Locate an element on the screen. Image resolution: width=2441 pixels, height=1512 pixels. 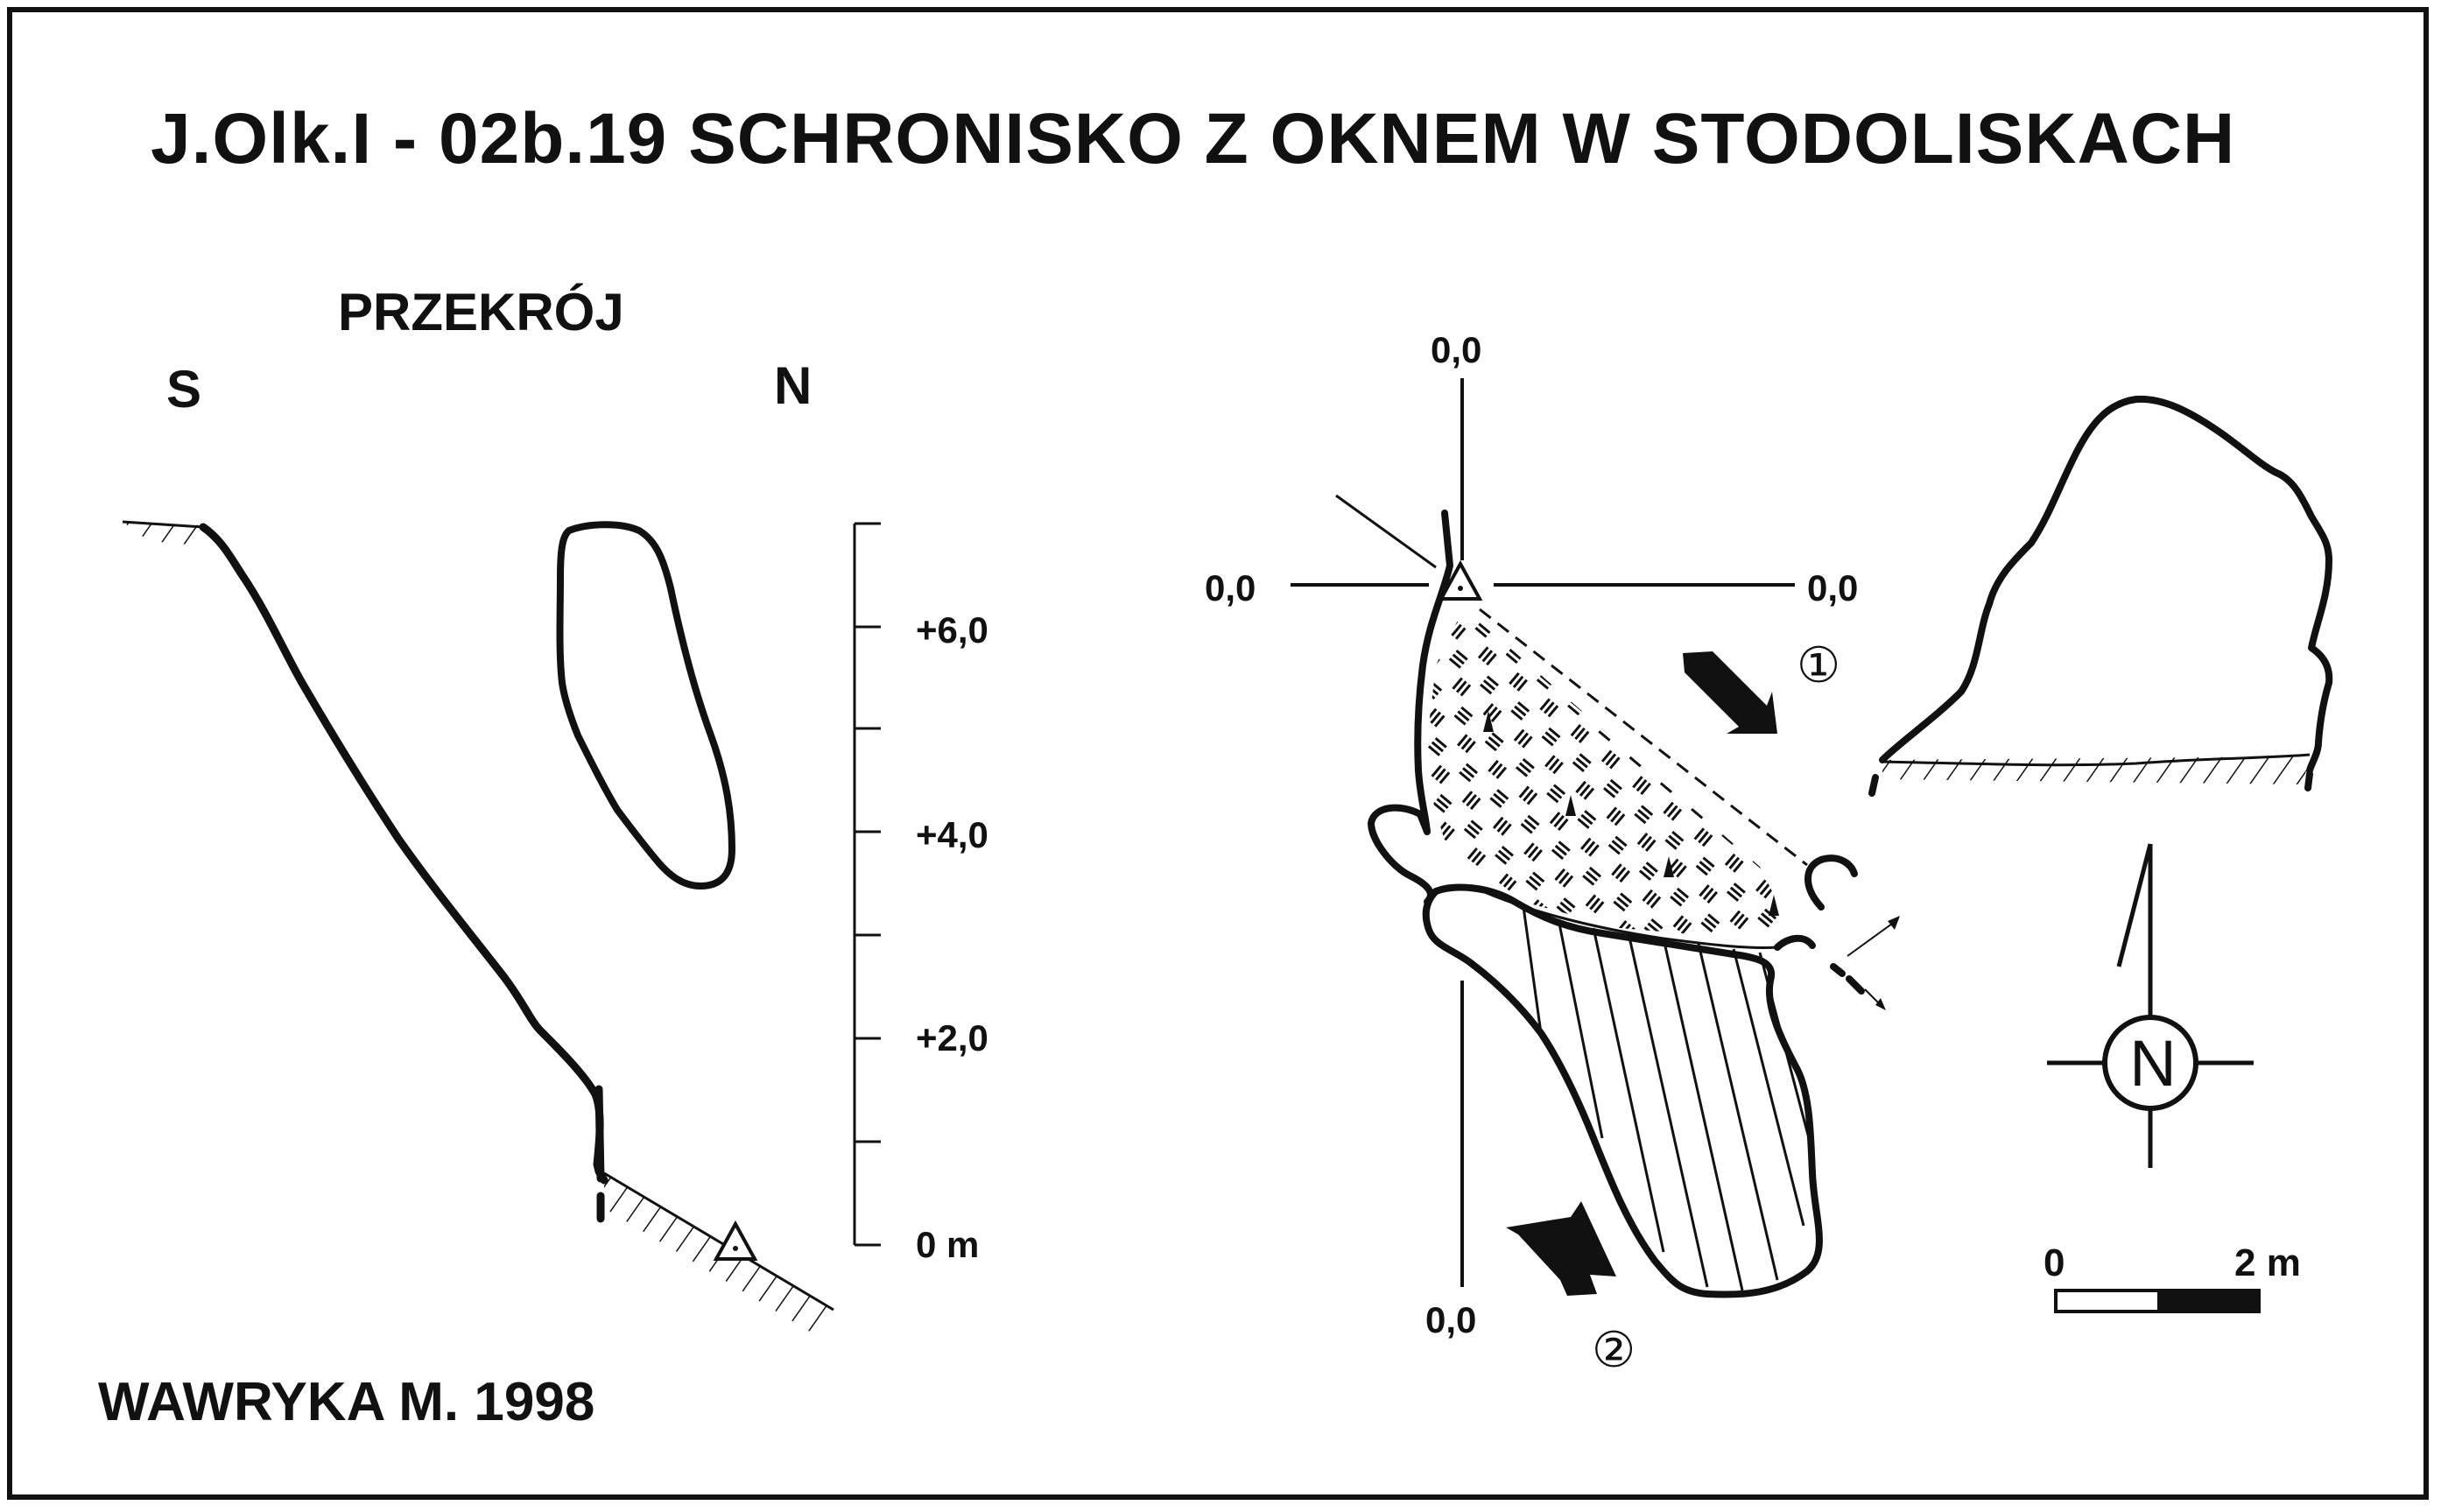
direction-south-label: S is located at coordinates (184, 389).